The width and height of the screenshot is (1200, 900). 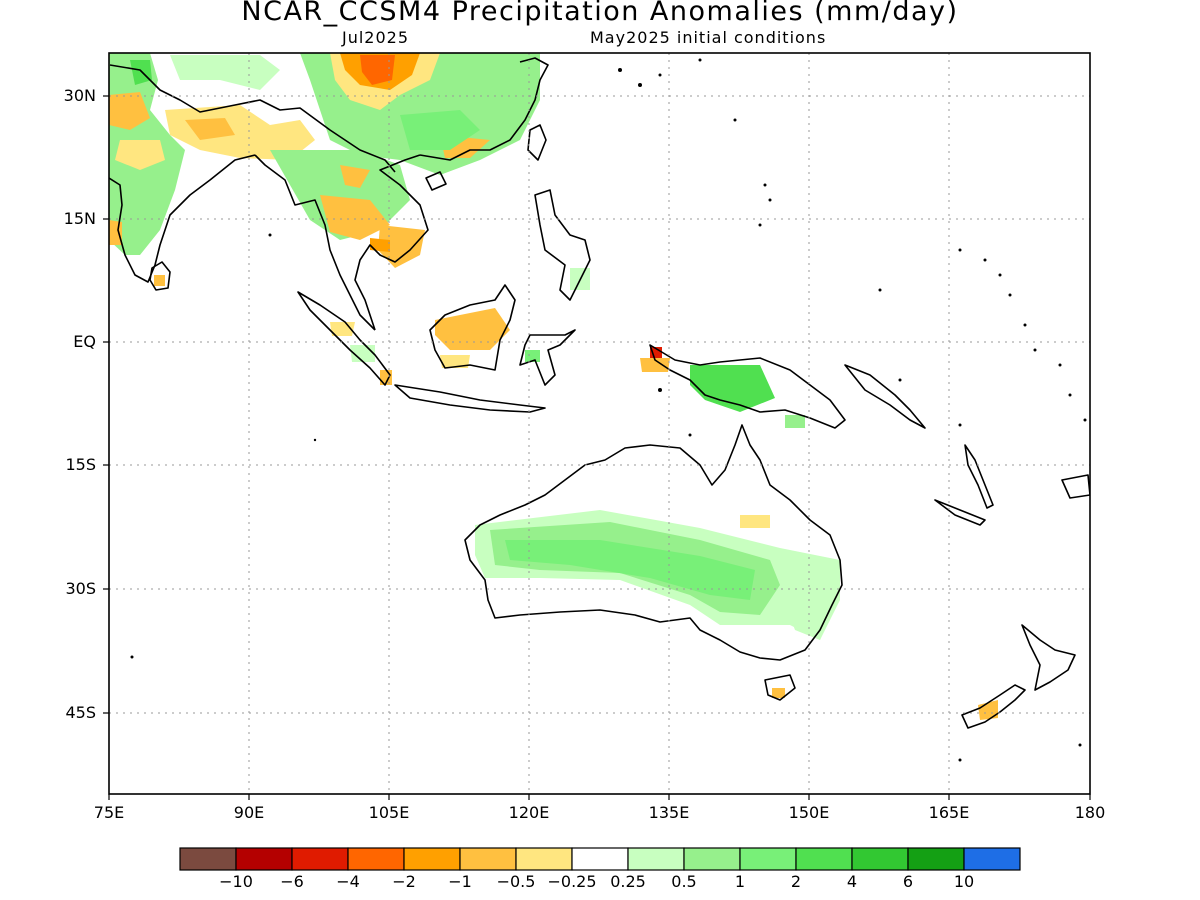 I want to click on anomaly-png-wet, so click(x=732, y=388).